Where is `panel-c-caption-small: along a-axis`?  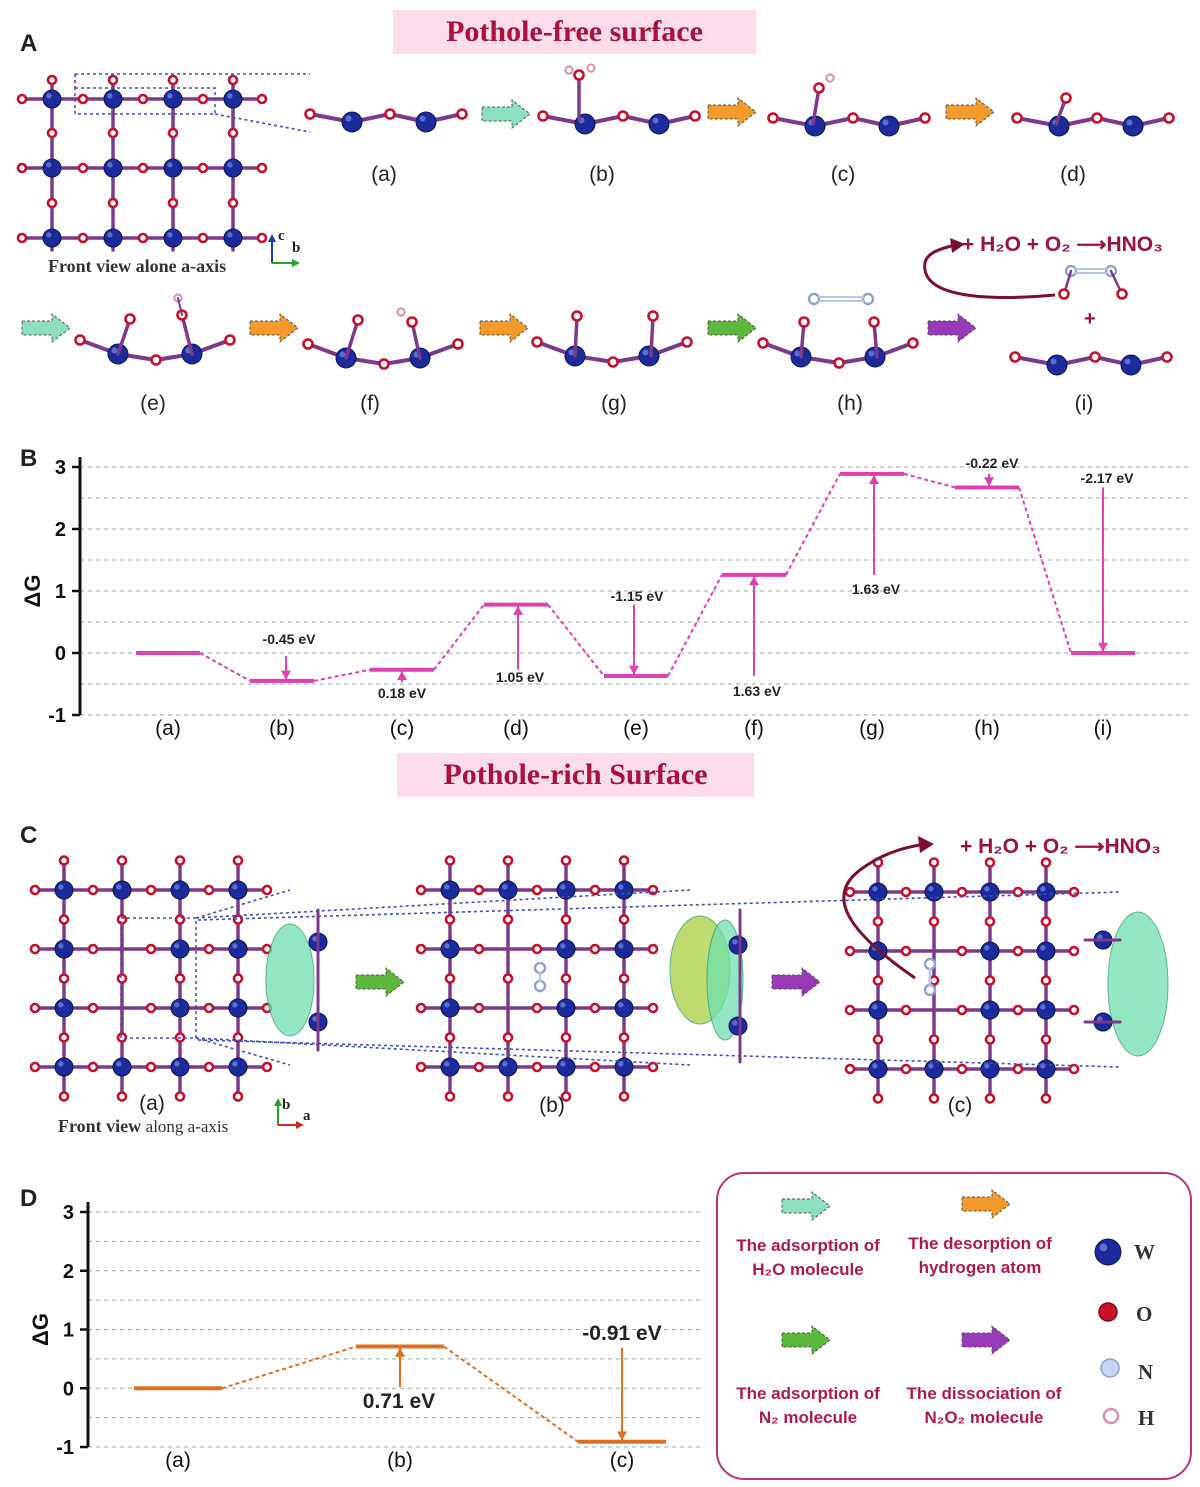 panel-c-caption-small: along a-axis is located at coordinates (187, 1126).